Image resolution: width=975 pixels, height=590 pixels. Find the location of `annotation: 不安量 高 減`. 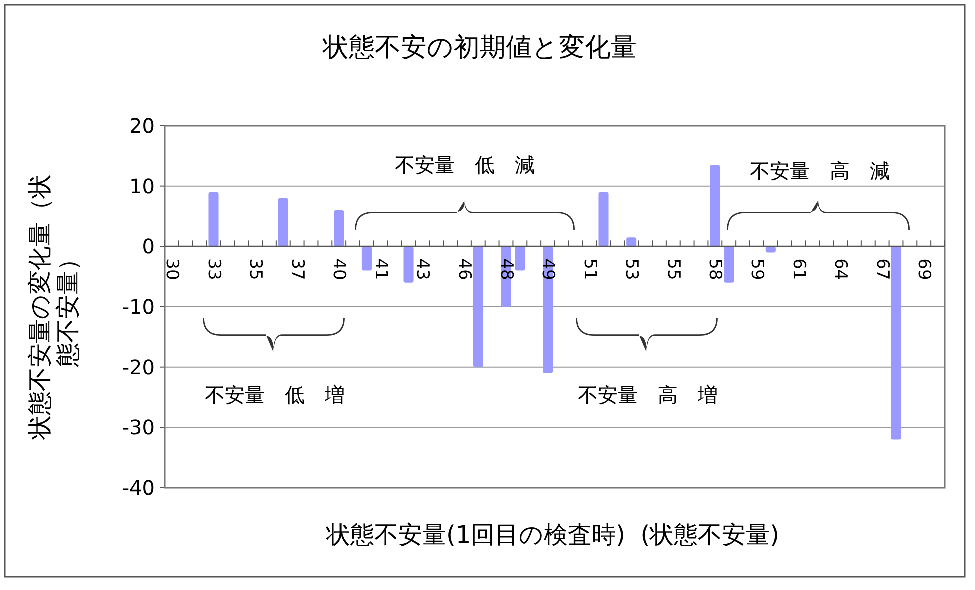

annotation: 不安量 高 減 is located at coordinates (820, 171).